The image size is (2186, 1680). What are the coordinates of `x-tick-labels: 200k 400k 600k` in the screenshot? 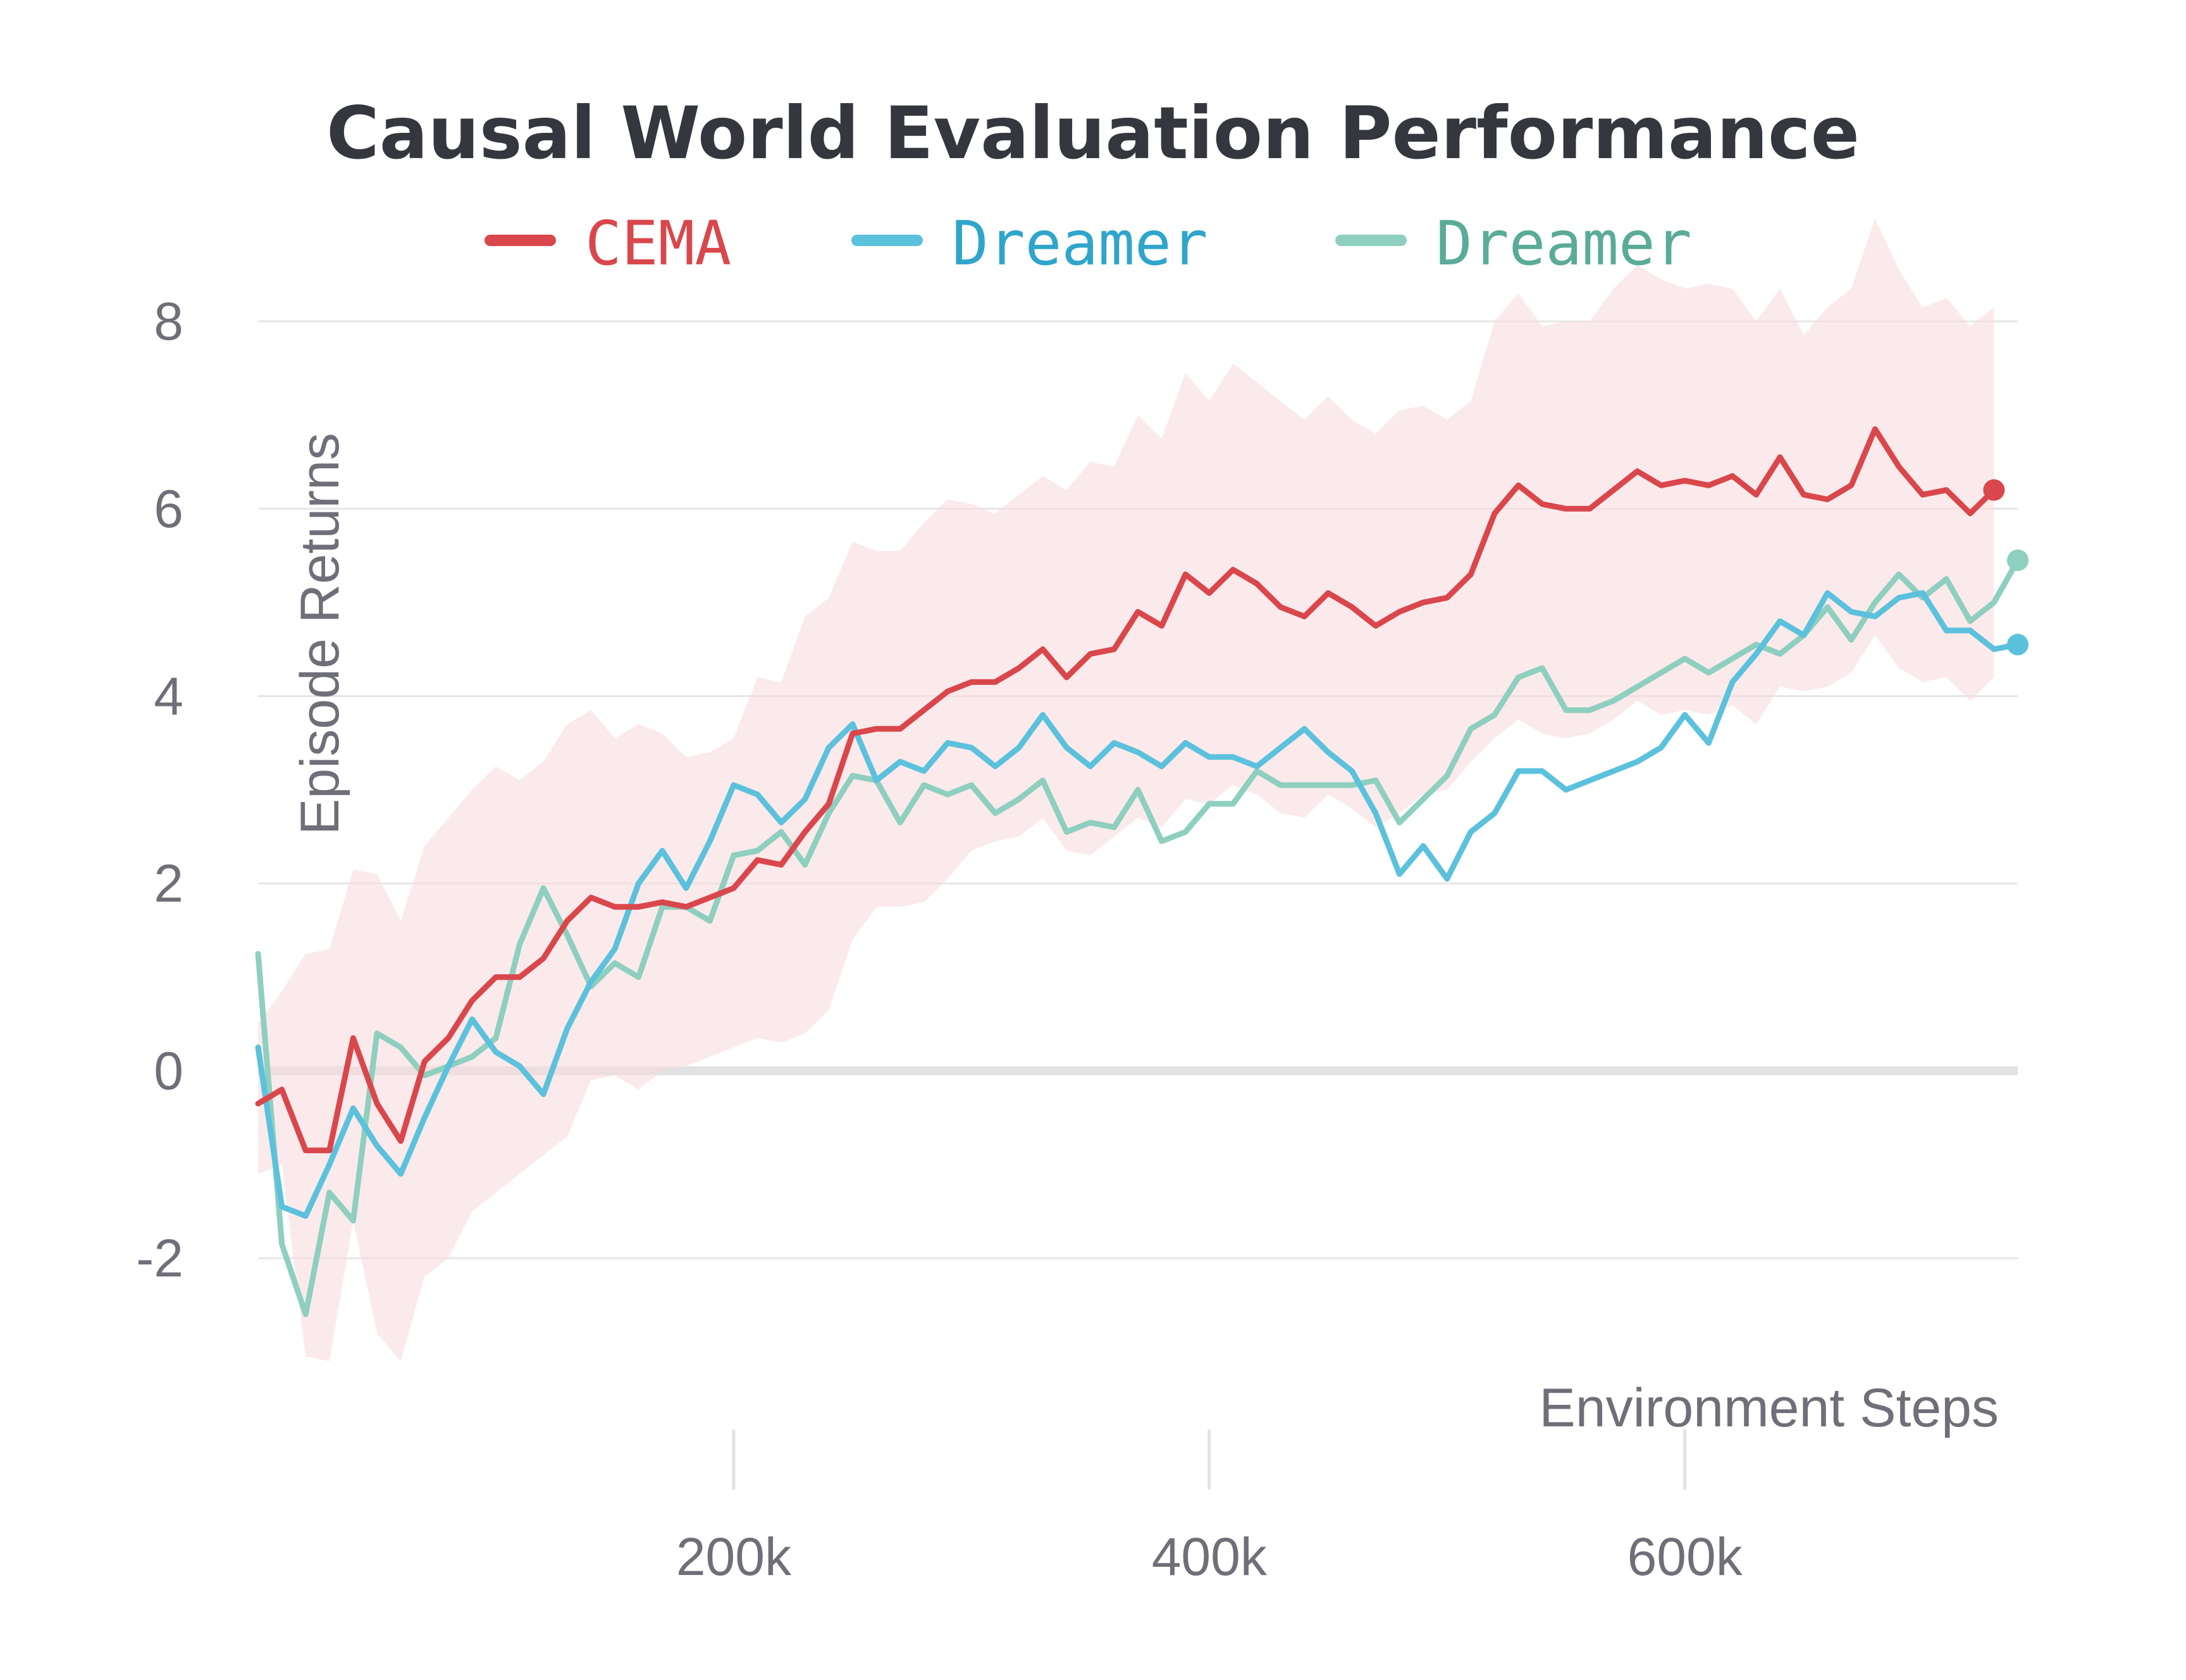 It's located at (1209, 1508).